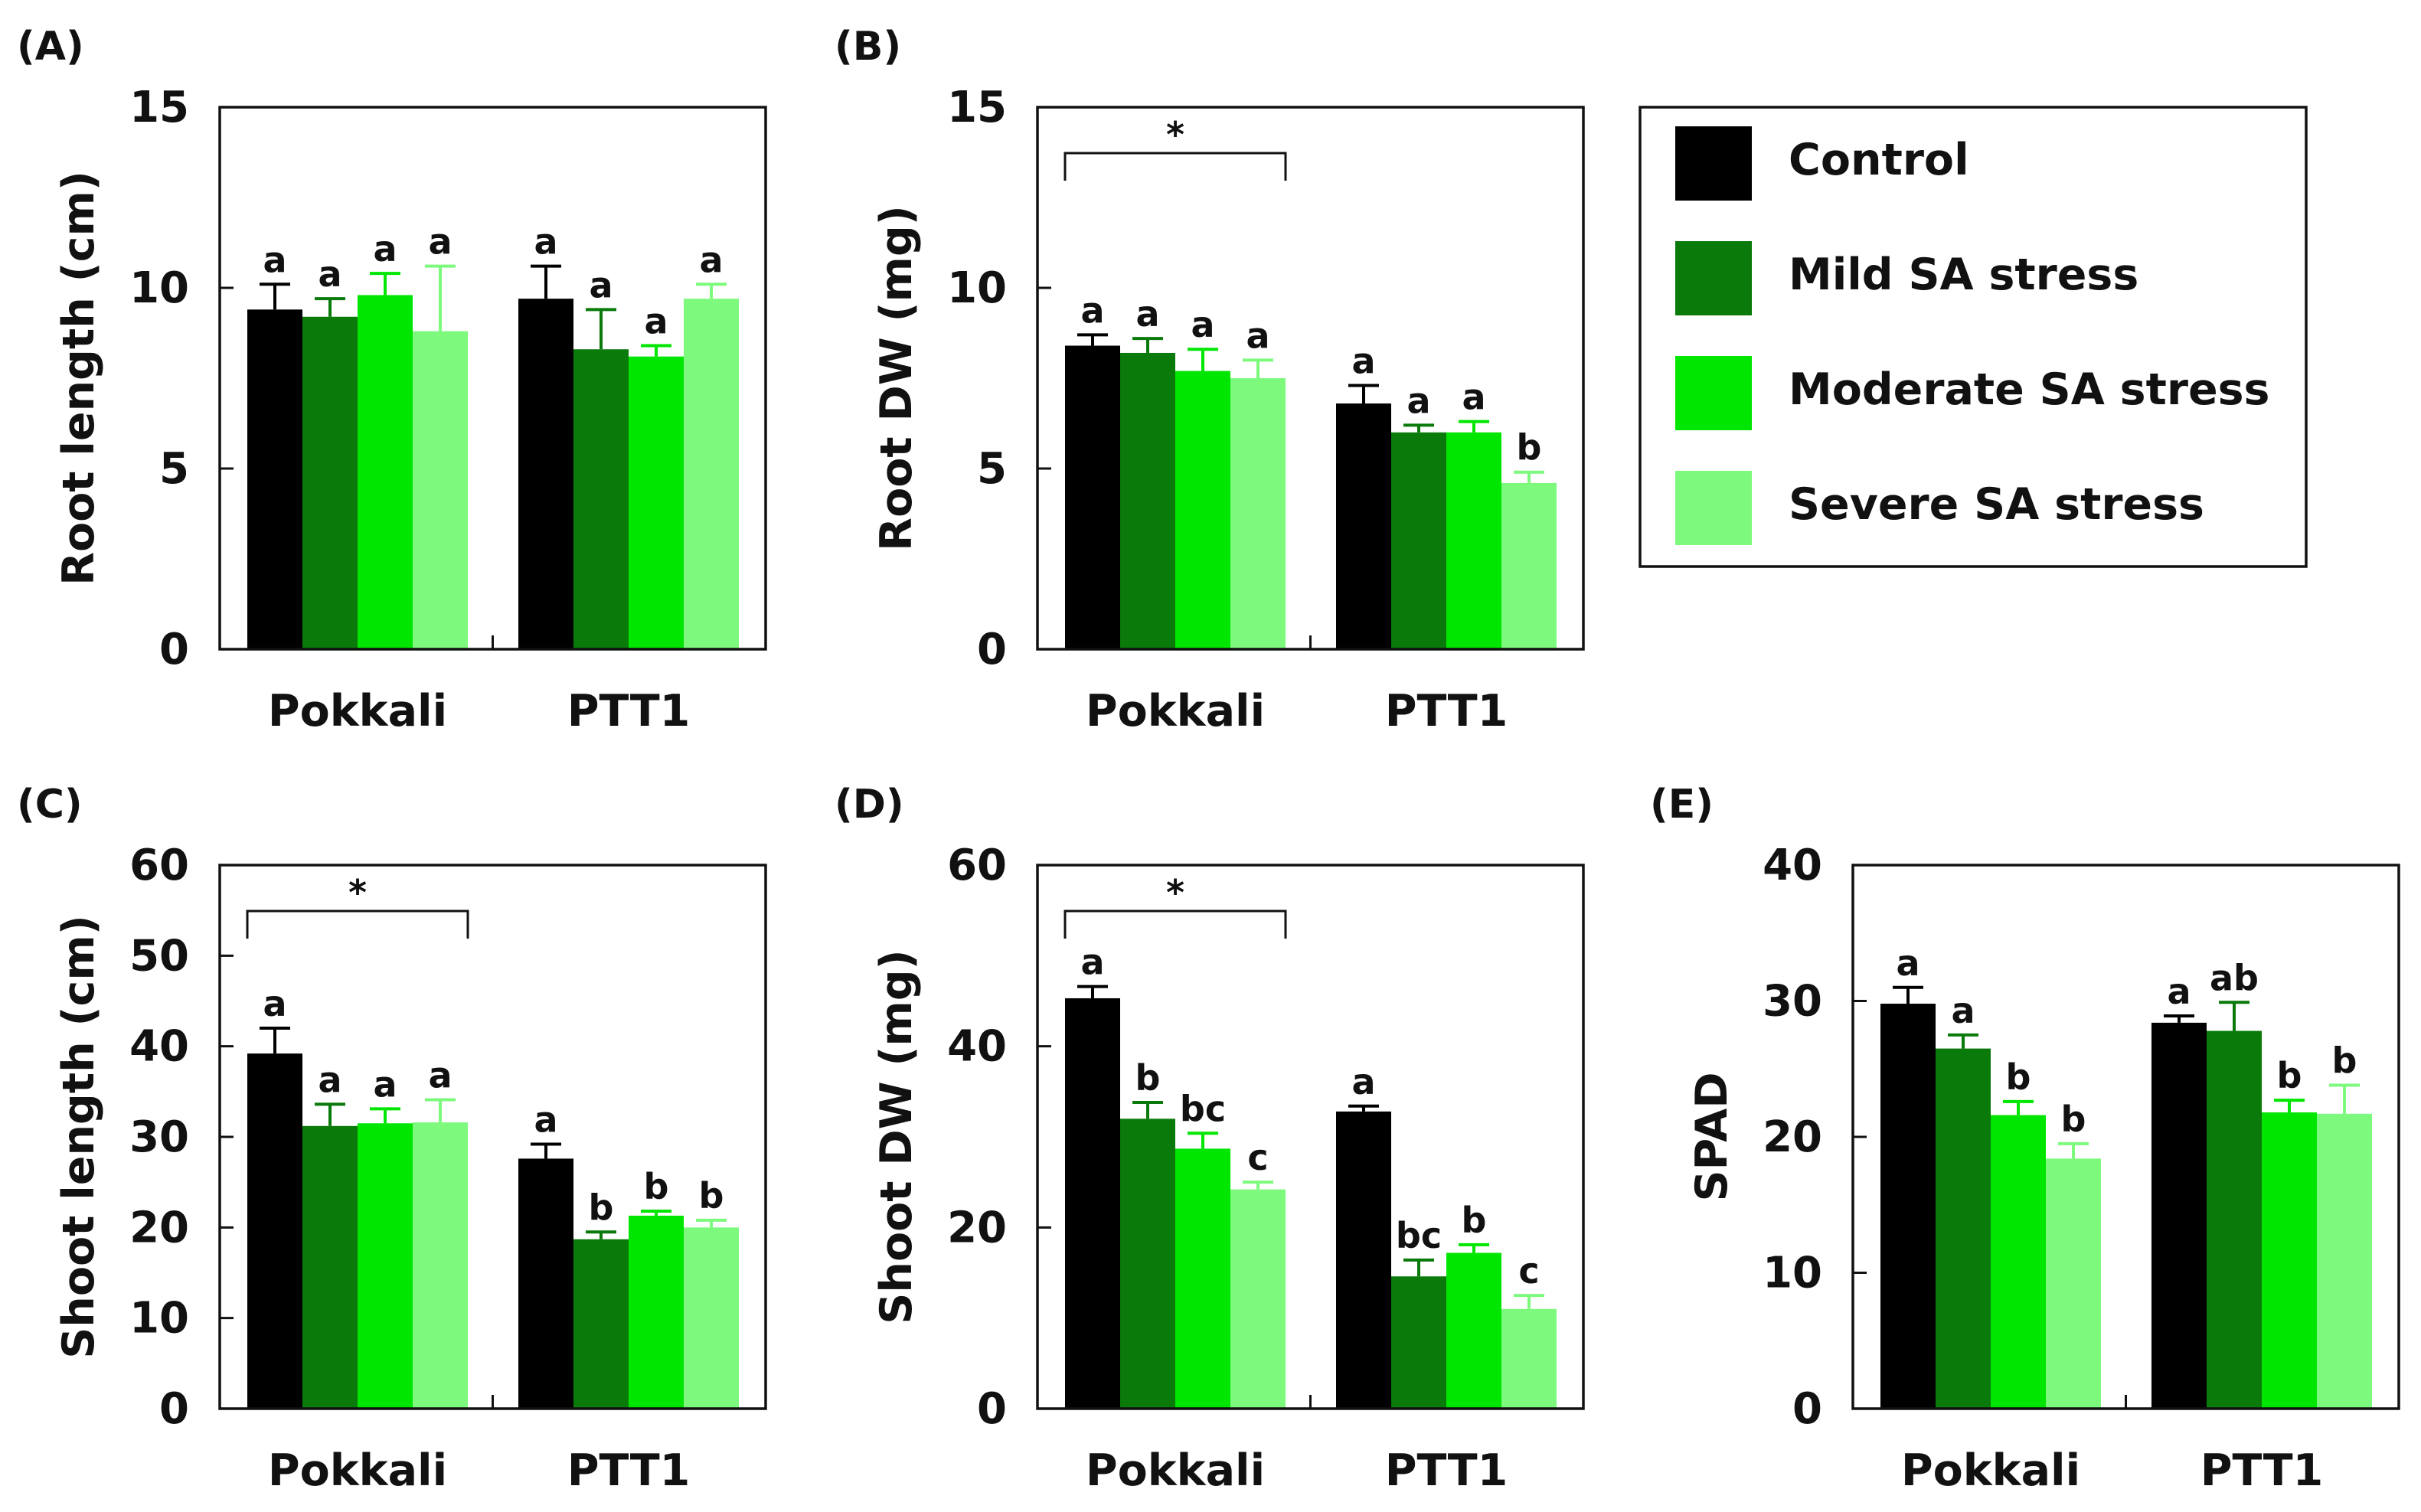 Image resolution: width=2421 pixels, height=1512 pixels. What do you see at coordinates (1973, 337) in the screenshot?
I see `legend-frame` at bounding box center [1973, 337].